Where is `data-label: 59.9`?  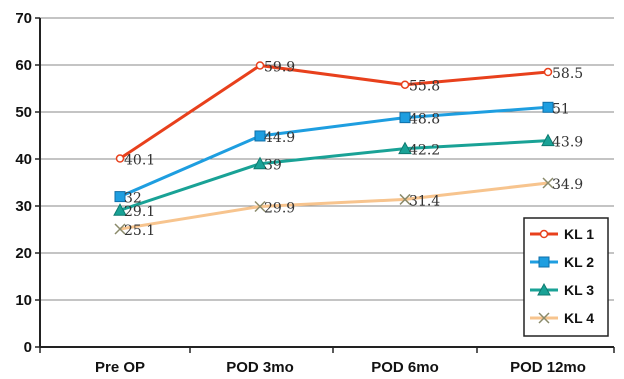
data-label: 59.9 is located at coordinates (279, 67).